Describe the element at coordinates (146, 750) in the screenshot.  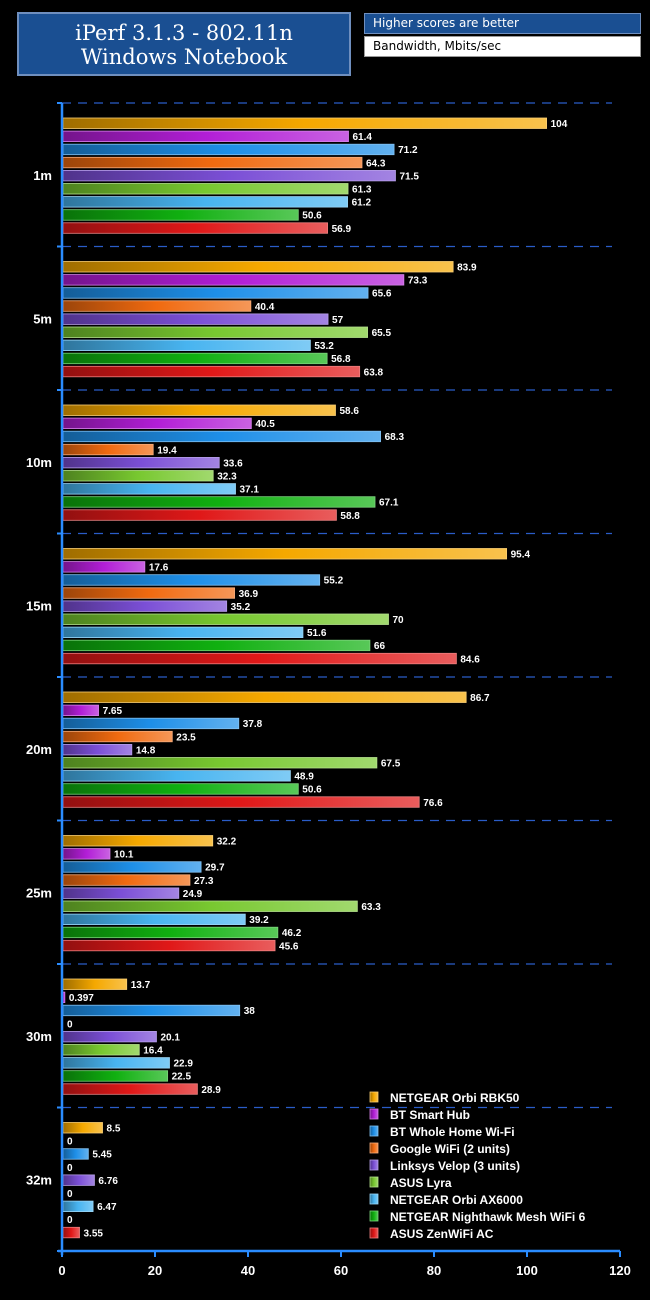
I see `data-label: 14.8` at that location.